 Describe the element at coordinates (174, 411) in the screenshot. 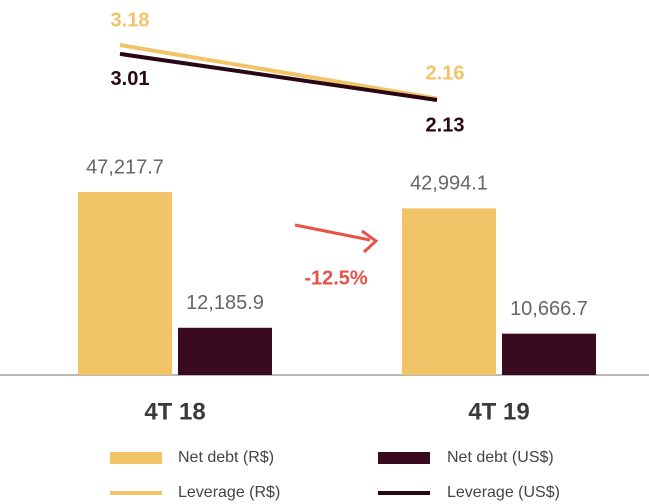

I see `x-tick-label: 4T 18` at that location.